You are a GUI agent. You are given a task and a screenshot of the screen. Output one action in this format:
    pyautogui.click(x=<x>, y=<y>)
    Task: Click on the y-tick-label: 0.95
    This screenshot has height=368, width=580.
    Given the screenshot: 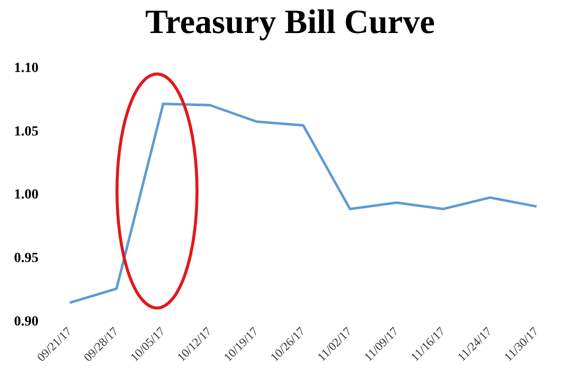 What is the action you would take?
    pyautogui.click(x=26, y=258)
    